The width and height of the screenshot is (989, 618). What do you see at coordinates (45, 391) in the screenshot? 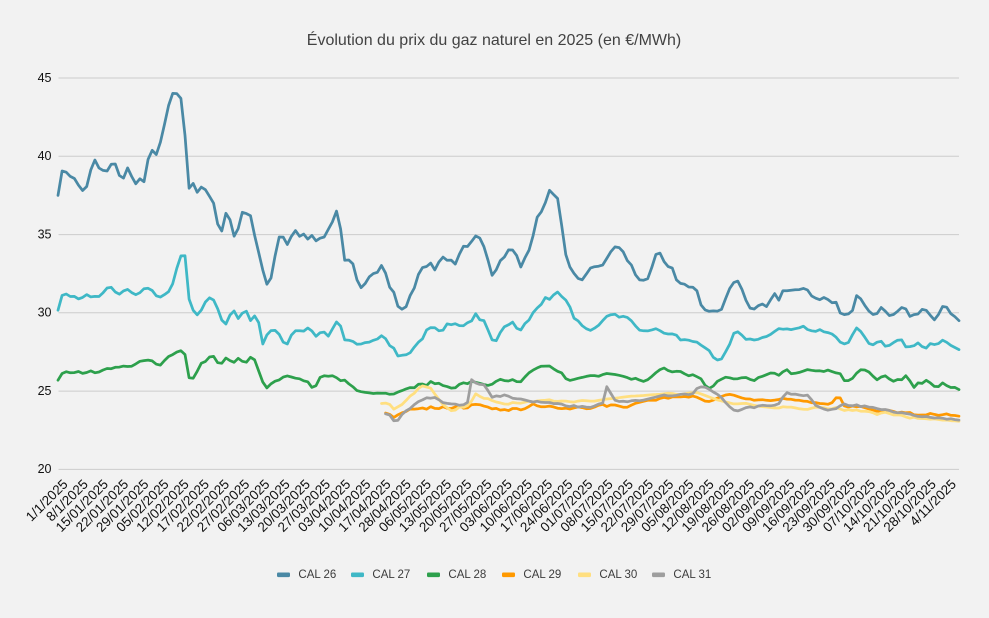
I see `svg-text: 25` at bounding box center [45, 391].